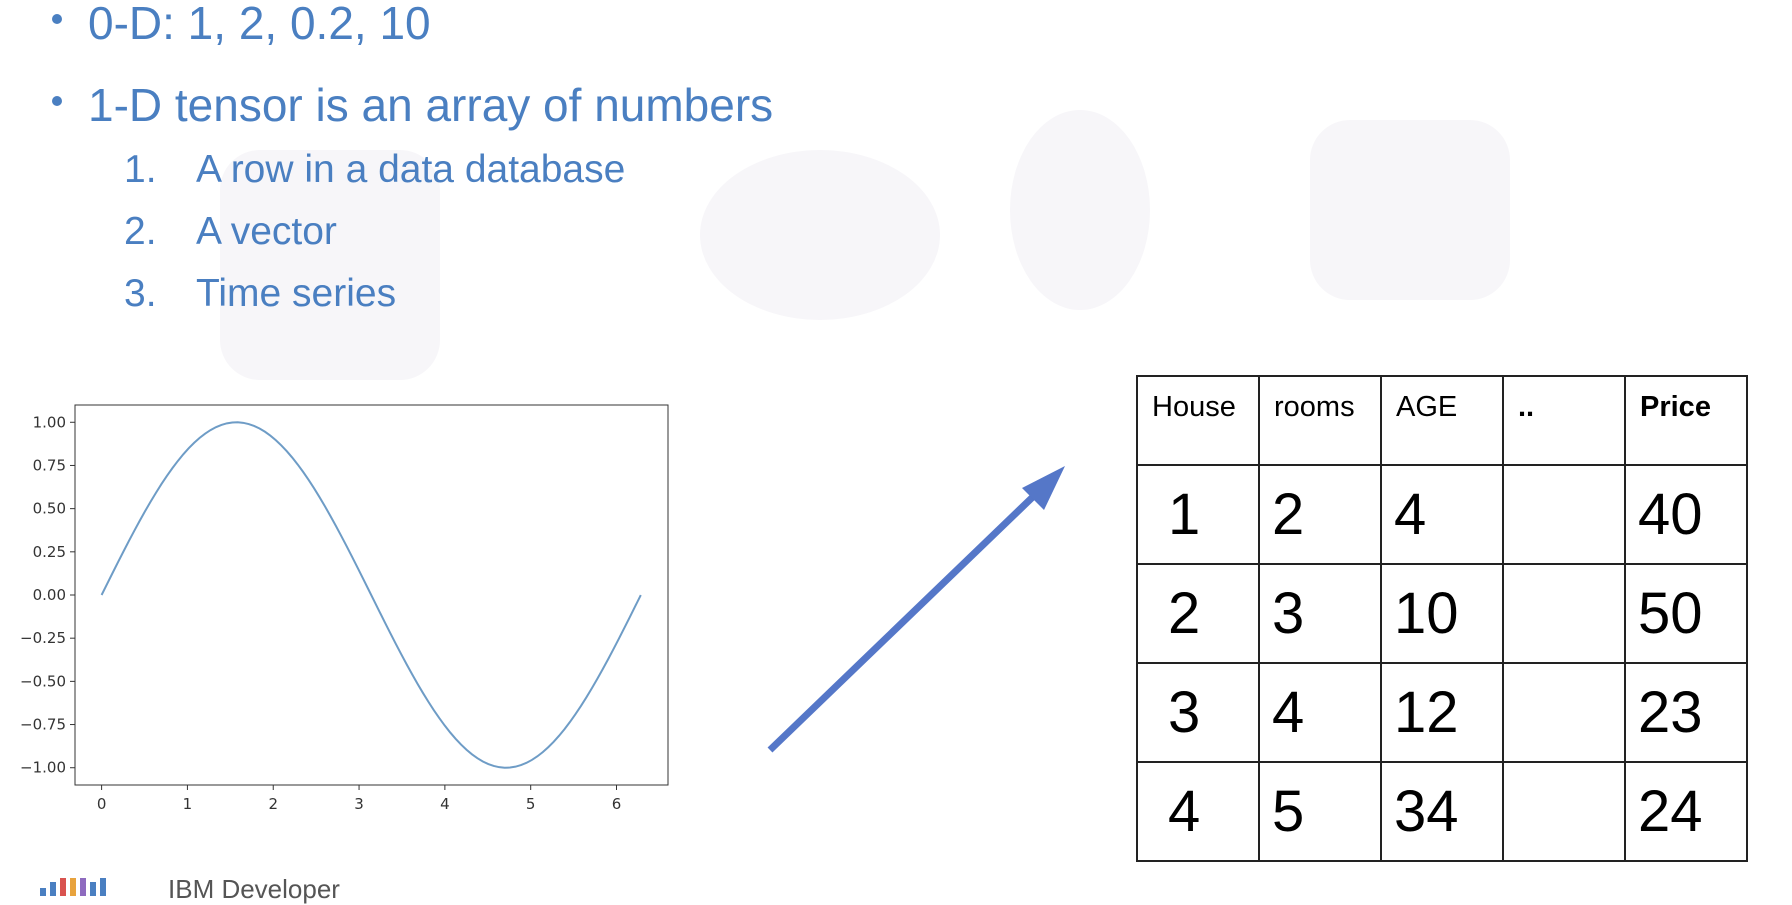 The image size is (1792, 905). What do you see at coordinates (1320, 811) in the screenshot?
I see `table-cell: 5` at bounding box center [1320, 811].